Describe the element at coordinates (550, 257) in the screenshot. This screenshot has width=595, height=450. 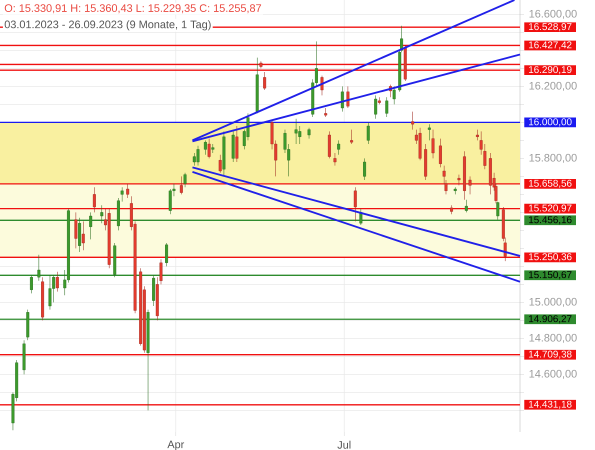
I see `ref-line-label: 15.250,36` at that location.